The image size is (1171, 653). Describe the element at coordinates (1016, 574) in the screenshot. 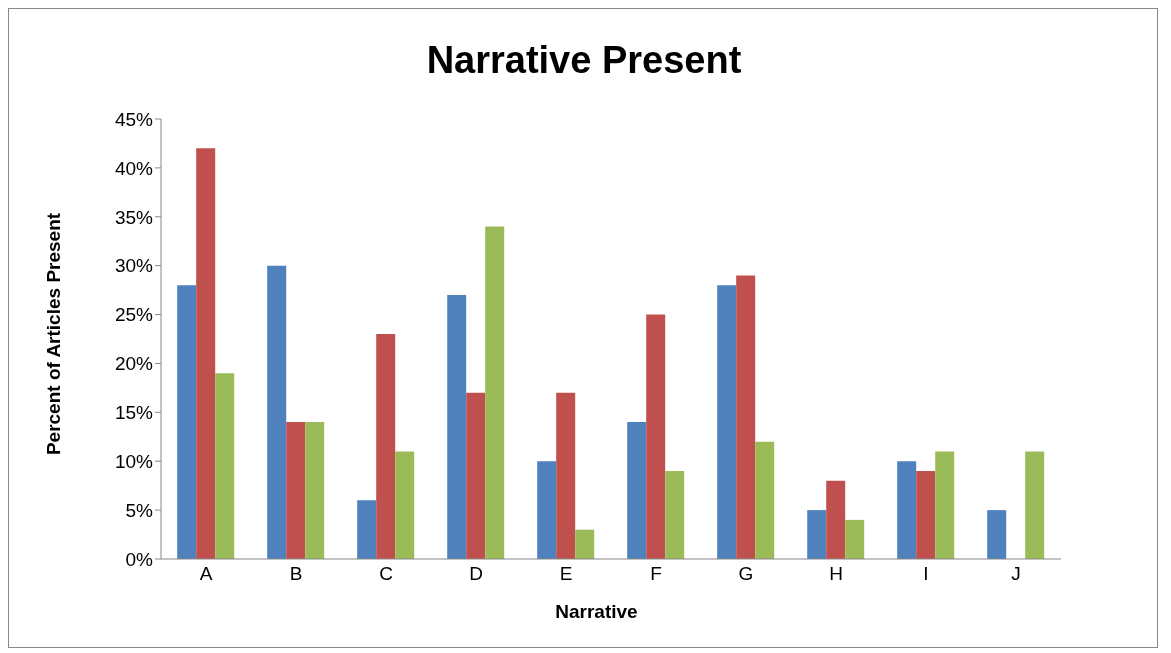

I see `x-tick-label: J` at that location.